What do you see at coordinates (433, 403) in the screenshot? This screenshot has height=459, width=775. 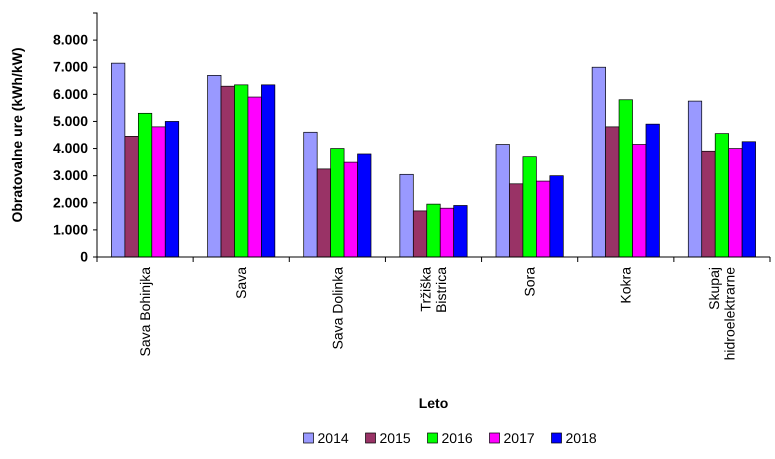 I see `x-axis-title: Leto` at bounding box center [433, 403].